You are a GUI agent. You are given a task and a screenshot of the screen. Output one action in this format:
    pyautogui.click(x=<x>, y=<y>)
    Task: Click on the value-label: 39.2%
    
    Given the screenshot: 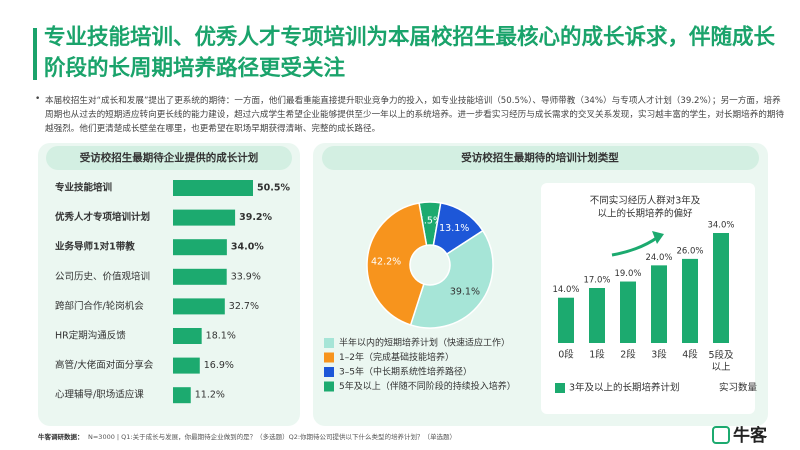 What is the action you would take?
    pyautogui.click(x=255, y=217)
    